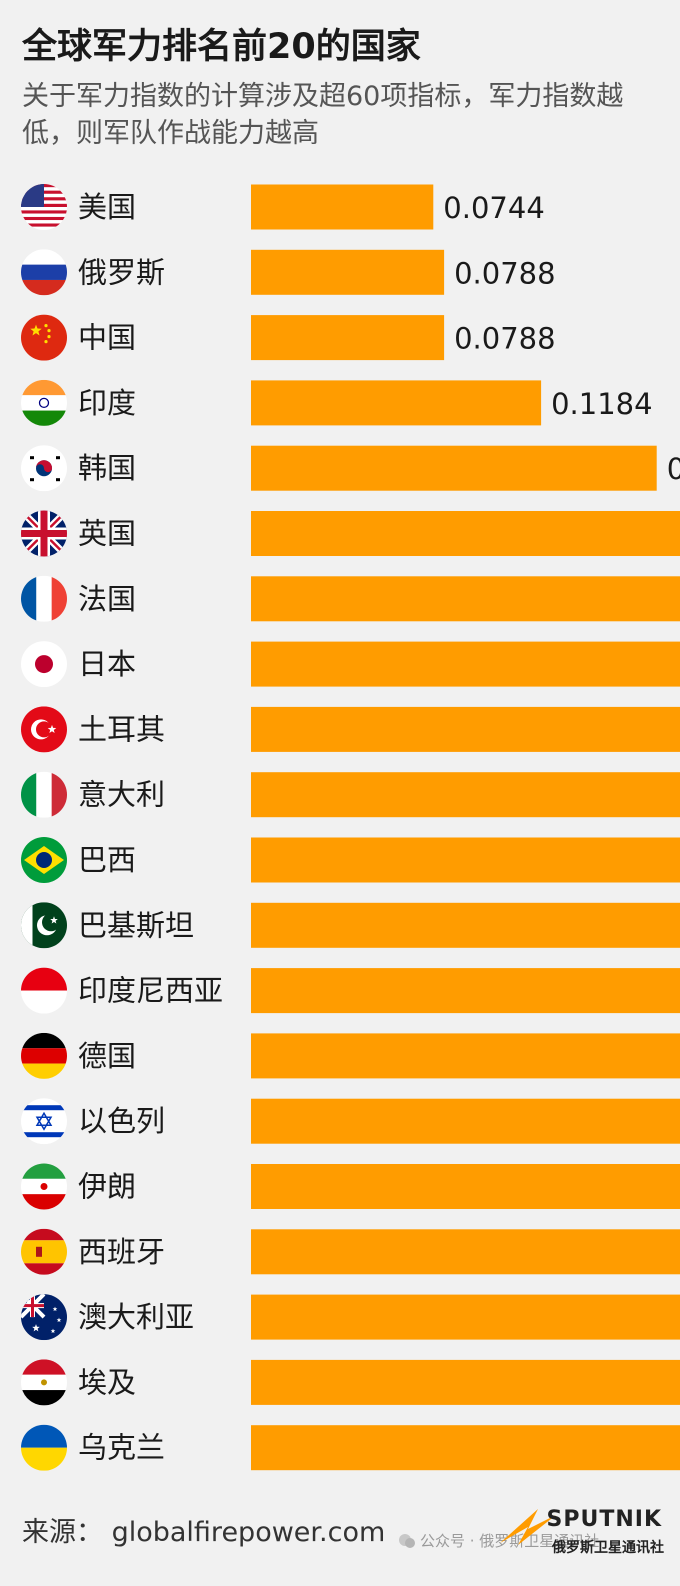  What do you see at coordinates (121, 1252) in the screenshot?
I see `category-label: 西班牙` at bounding box center [121, 1252].